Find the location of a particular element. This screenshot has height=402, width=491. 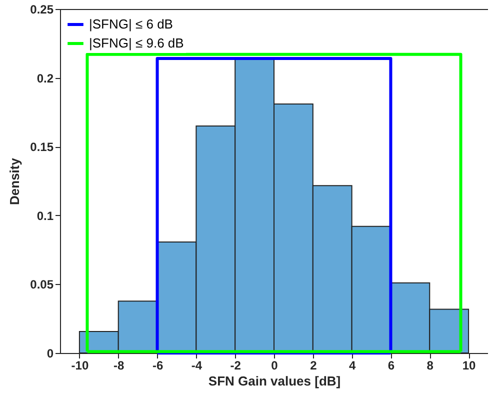

x-tick-label: 0 is located at coordinates (274, 365).